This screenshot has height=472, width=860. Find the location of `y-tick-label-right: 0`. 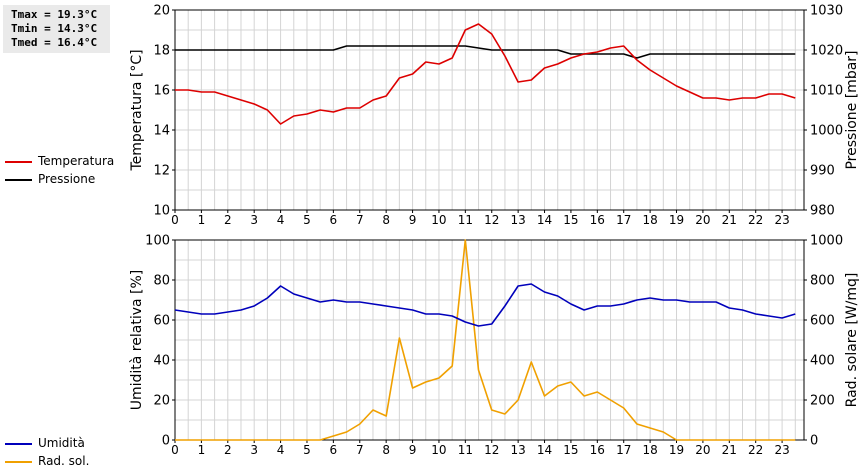

y-tick-label-right: 0 is located at coordinates (814, 441).